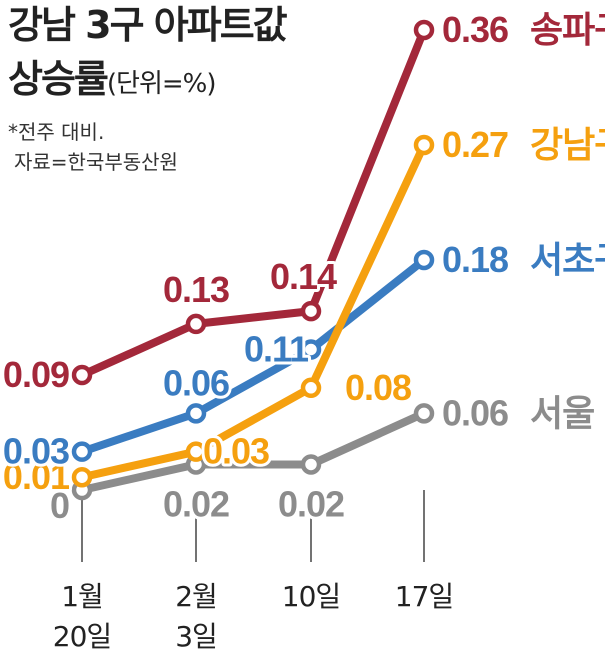  I want to click on chart-title-line2: 상승률(단위=%), so click(112, 79).